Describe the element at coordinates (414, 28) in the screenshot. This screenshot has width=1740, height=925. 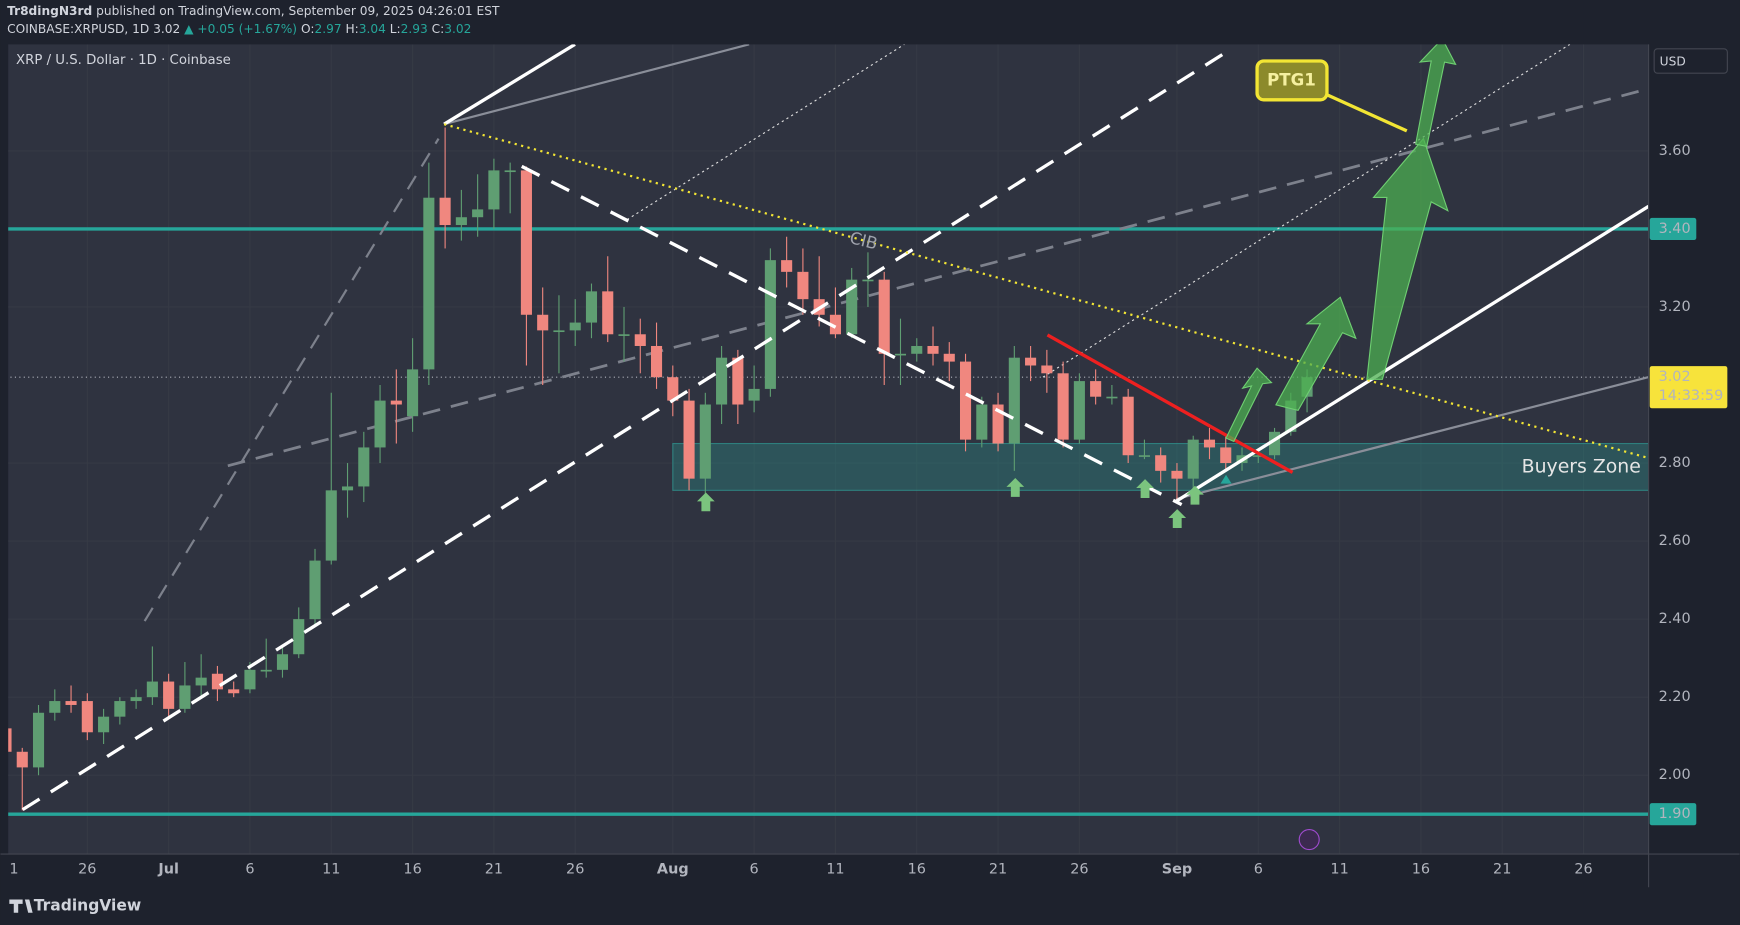
I see `l: 2.93` at that location.